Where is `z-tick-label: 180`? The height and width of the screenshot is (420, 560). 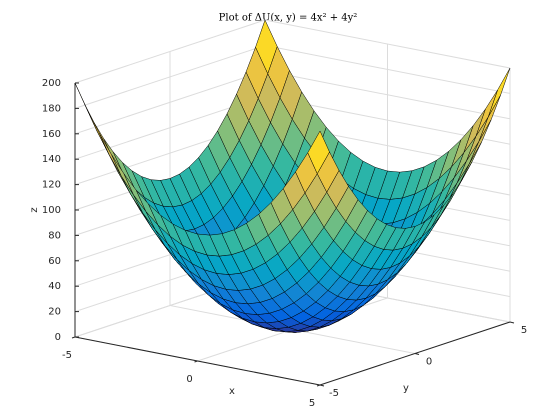
z-tick-label: 180 is located at coordinates (51, 108).